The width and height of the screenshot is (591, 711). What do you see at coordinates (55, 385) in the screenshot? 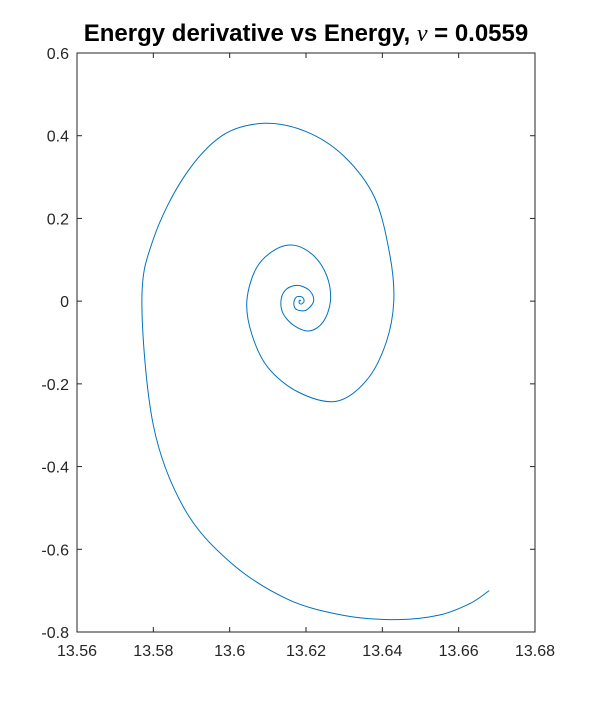
I see `y-tick-label: -0.2` at bounding box center [55, 385].